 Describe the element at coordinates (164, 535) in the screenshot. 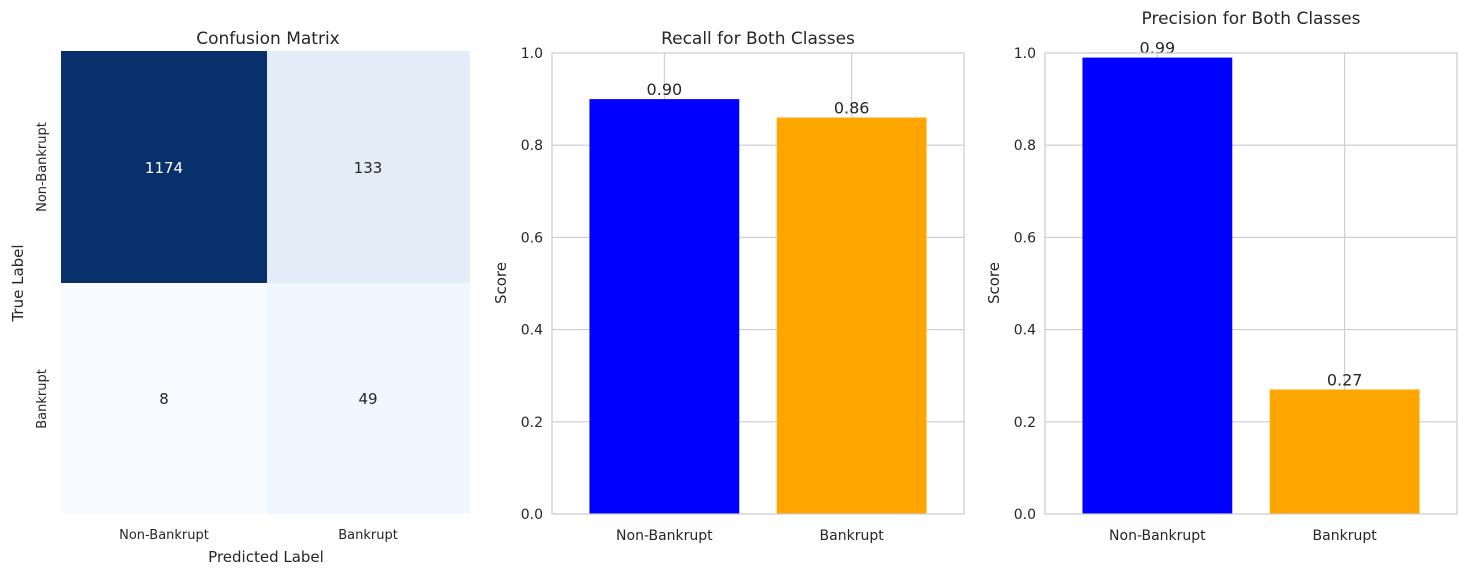

I see `heatmap-x-tick-0: Non-Bankrupt` at that location.